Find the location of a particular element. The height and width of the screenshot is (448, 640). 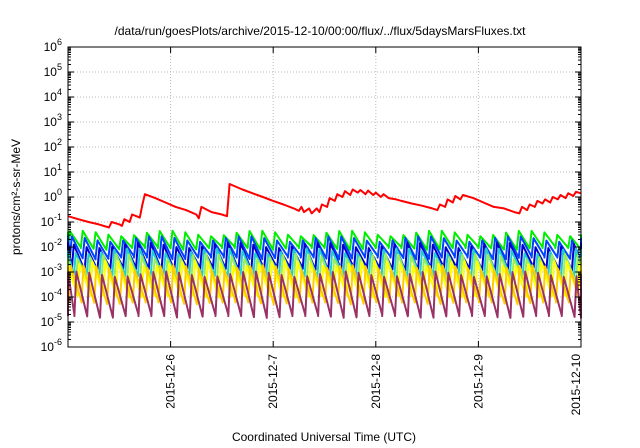

y-tick-label: 10⁻⁵ is located at coordinates (51, 320).